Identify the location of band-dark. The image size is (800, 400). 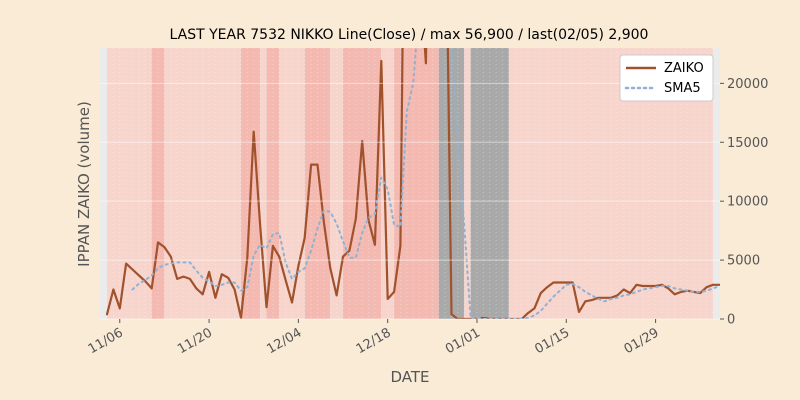
(489, 183).